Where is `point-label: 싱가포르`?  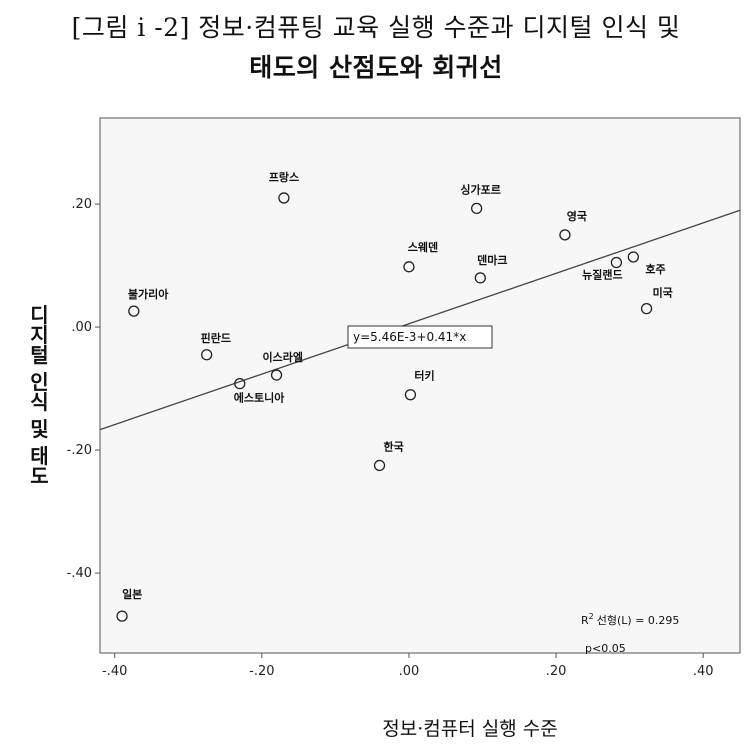 point-label: 싱가포르 is located at coordinates (480, 189).